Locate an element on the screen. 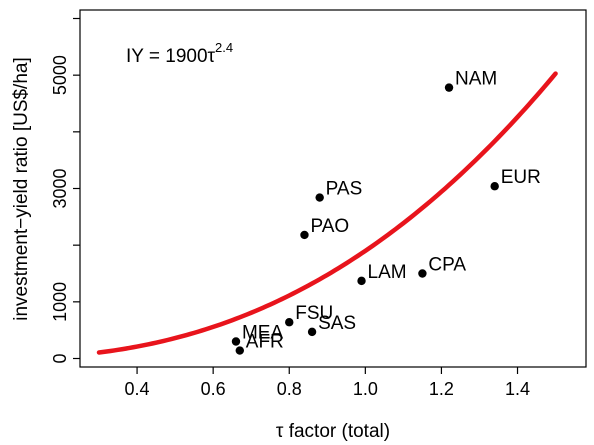  formula-exponent: 2.4 is located at coordinates (224, 47).